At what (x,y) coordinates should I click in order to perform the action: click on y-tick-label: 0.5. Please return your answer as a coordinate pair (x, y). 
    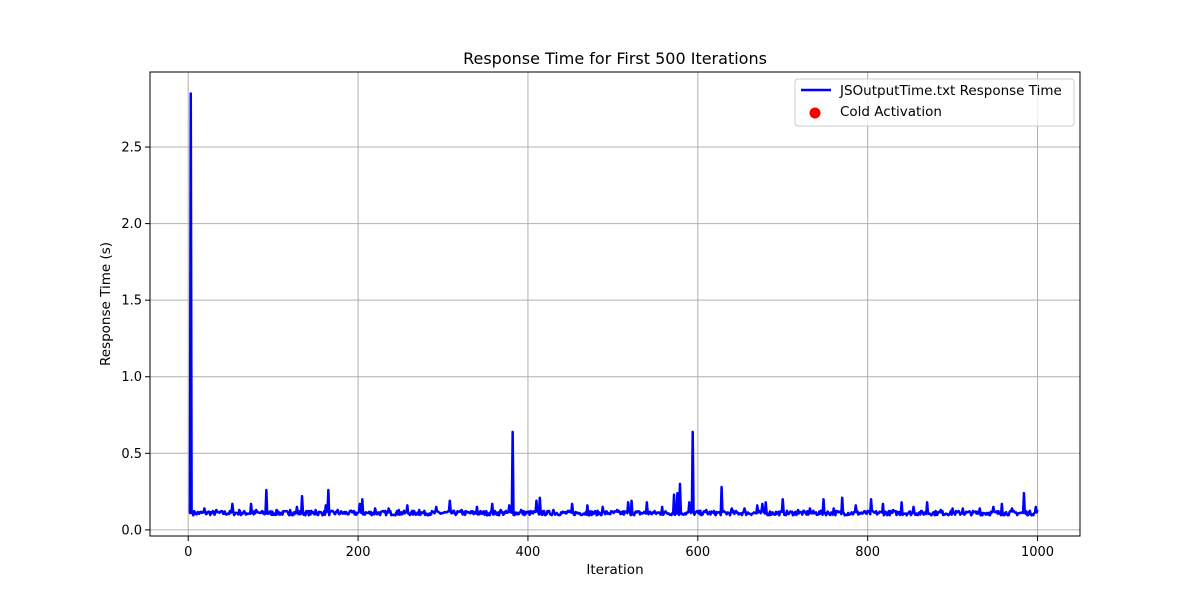
    Looking at the image, I should click on (131, 454).